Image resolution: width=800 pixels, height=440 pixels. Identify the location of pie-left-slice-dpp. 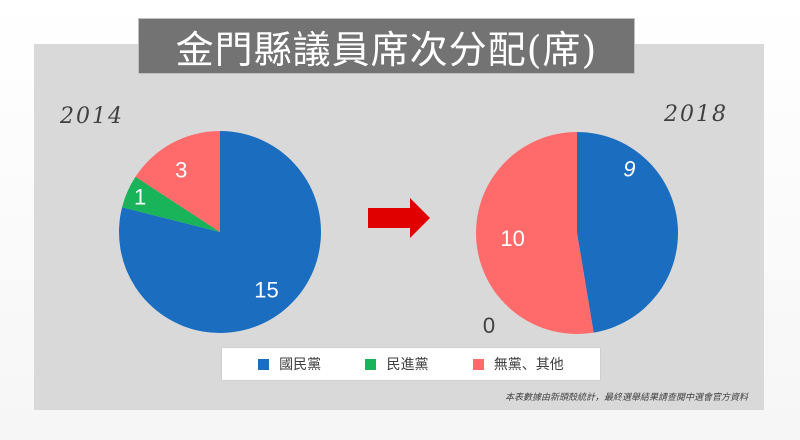
(171, 204).